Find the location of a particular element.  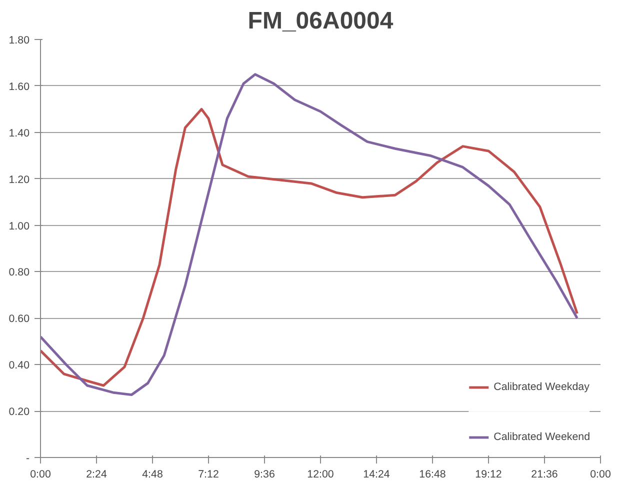

x-tick-label: 21:36 is located at coordinates (544, 474).